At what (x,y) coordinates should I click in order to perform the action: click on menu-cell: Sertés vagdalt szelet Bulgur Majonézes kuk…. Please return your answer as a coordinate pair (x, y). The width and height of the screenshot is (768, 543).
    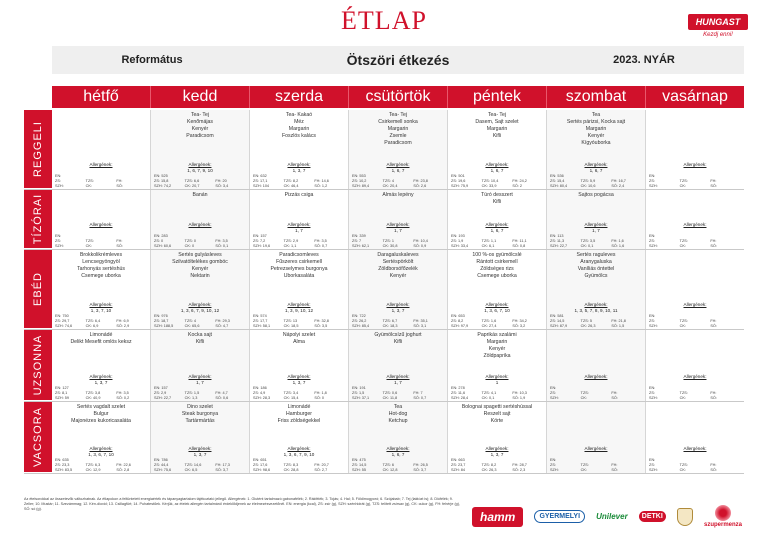
    Looking at the image, I should click on (101, 437).